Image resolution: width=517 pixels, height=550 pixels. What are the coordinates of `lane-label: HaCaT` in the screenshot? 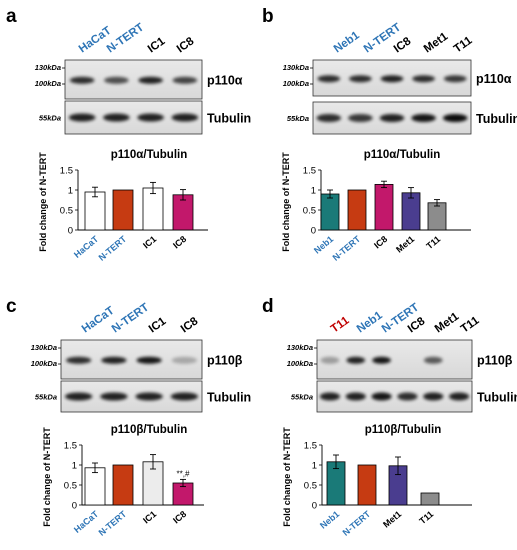 It's located at (98, 320).